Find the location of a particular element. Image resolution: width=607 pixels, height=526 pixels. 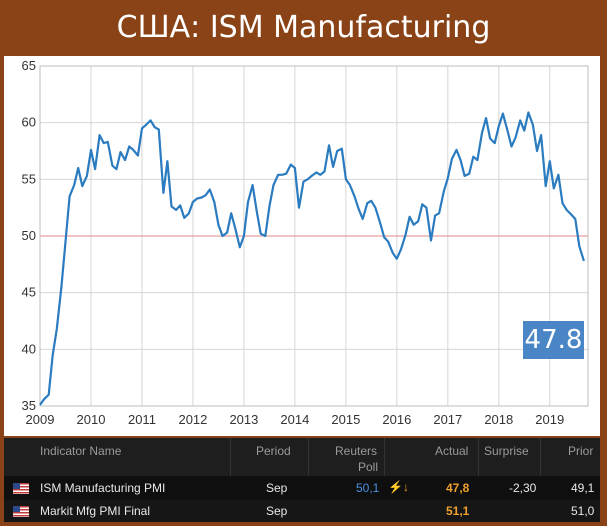

indicator-name: Markit Mfg PMI Final is located at coordinates (95, 511).